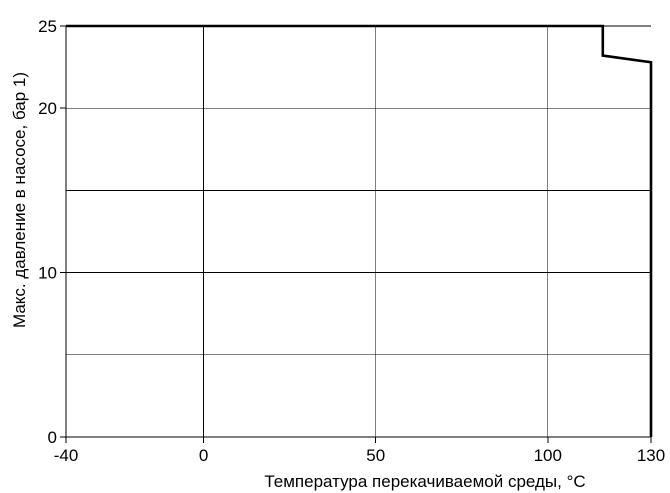  I want to click on x-tick-label-100: 100, so click(548, 455).